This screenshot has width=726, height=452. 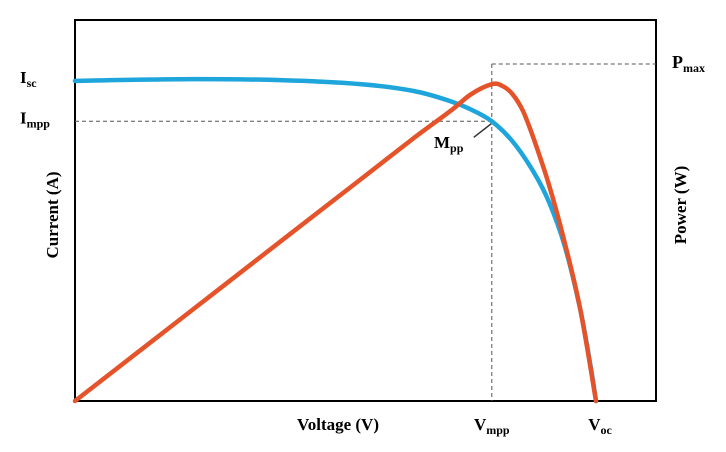 What do you see at coordinates (338, 424) in the screenshot?
I see `x-axis-label: Voltage (V)` at bounding box center [338, 424].